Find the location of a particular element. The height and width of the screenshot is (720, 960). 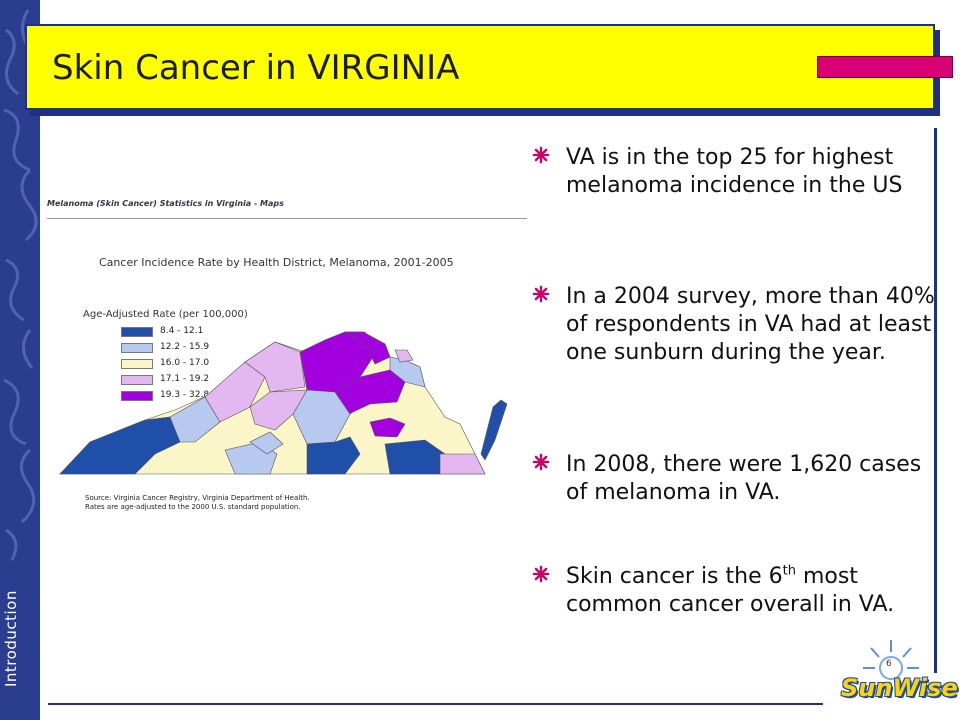

sun-icon is located at coordinates (891, 660).